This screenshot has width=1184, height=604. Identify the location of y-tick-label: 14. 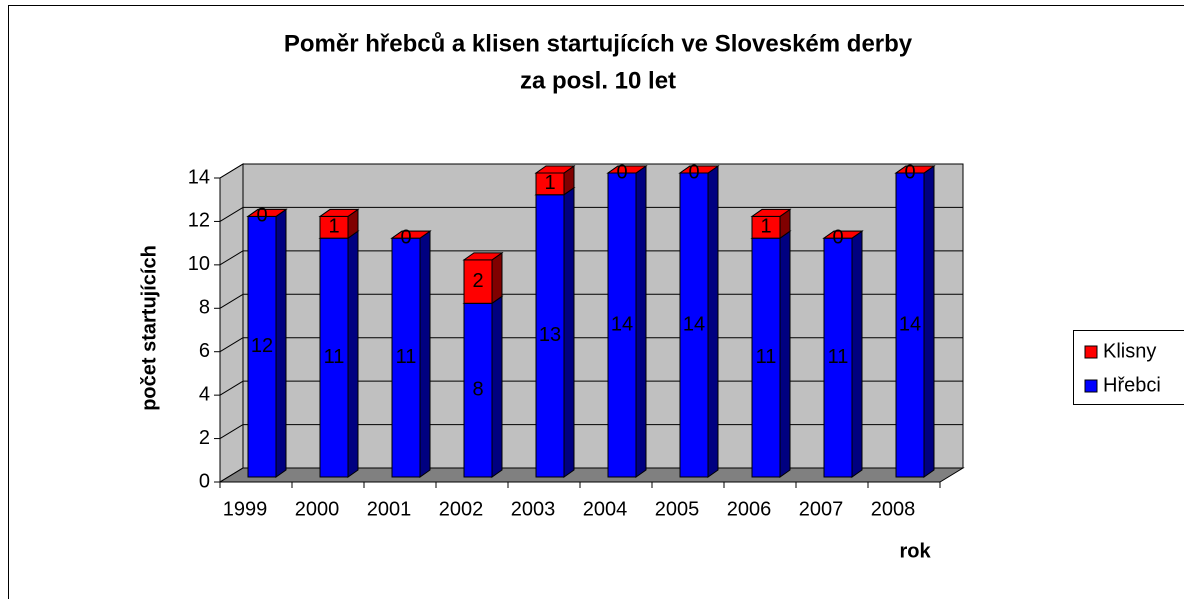
(199, 177).